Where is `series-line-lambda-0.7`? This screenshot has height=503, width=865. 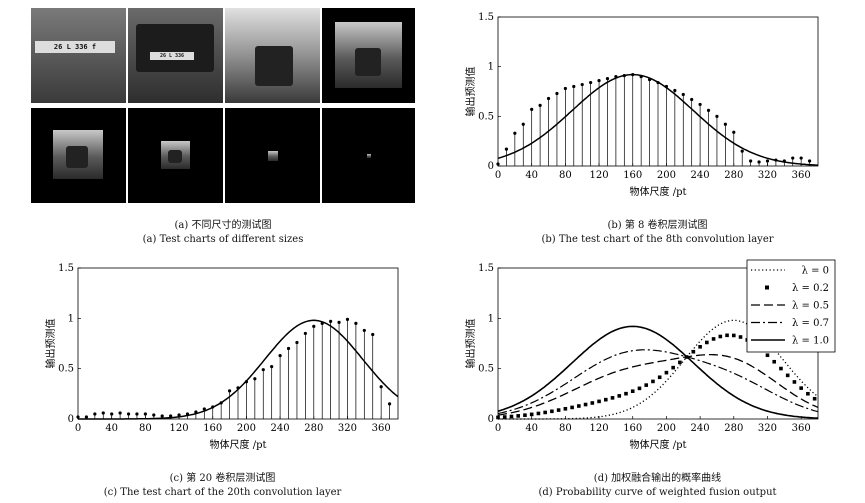 series-line-lambda-0.7 is located at coordinates (658, 382).